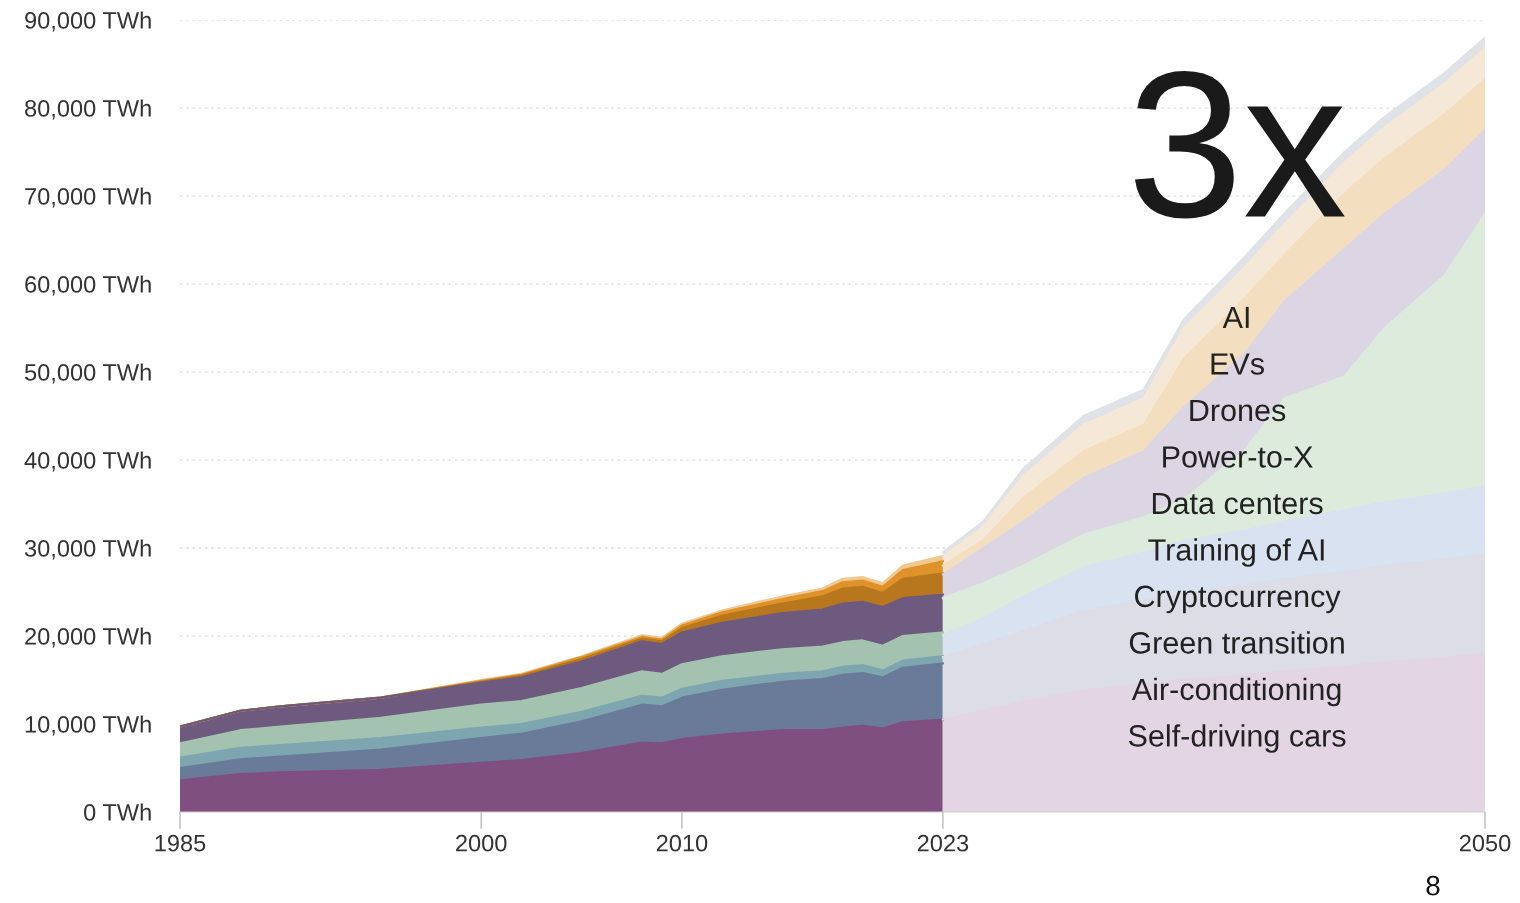  Describe the element at coordinates (1237, 503) in the screenshot. I see `annotation: Data centers` at that location.